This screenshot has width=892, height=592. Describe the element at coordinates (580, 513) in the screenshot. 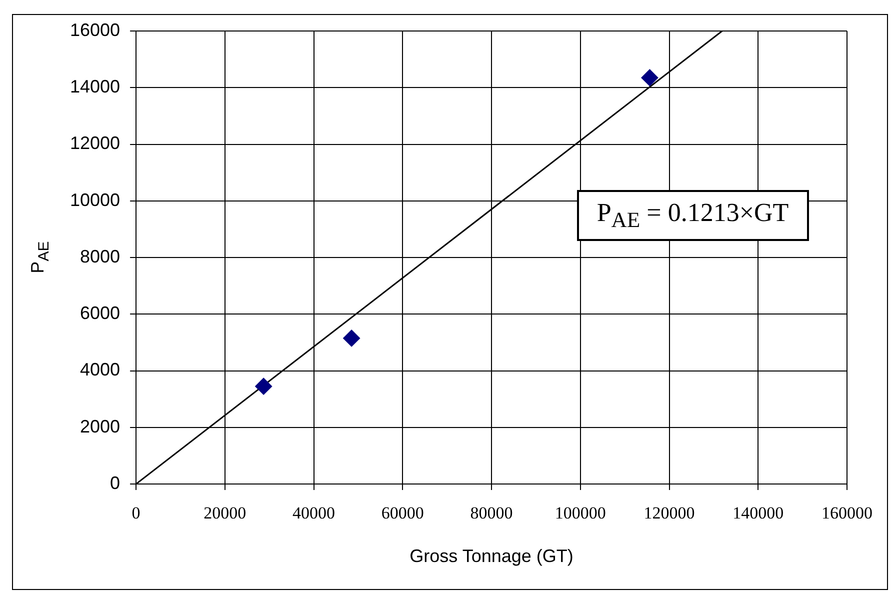

I see `x-tick-label: 100000` at that location.